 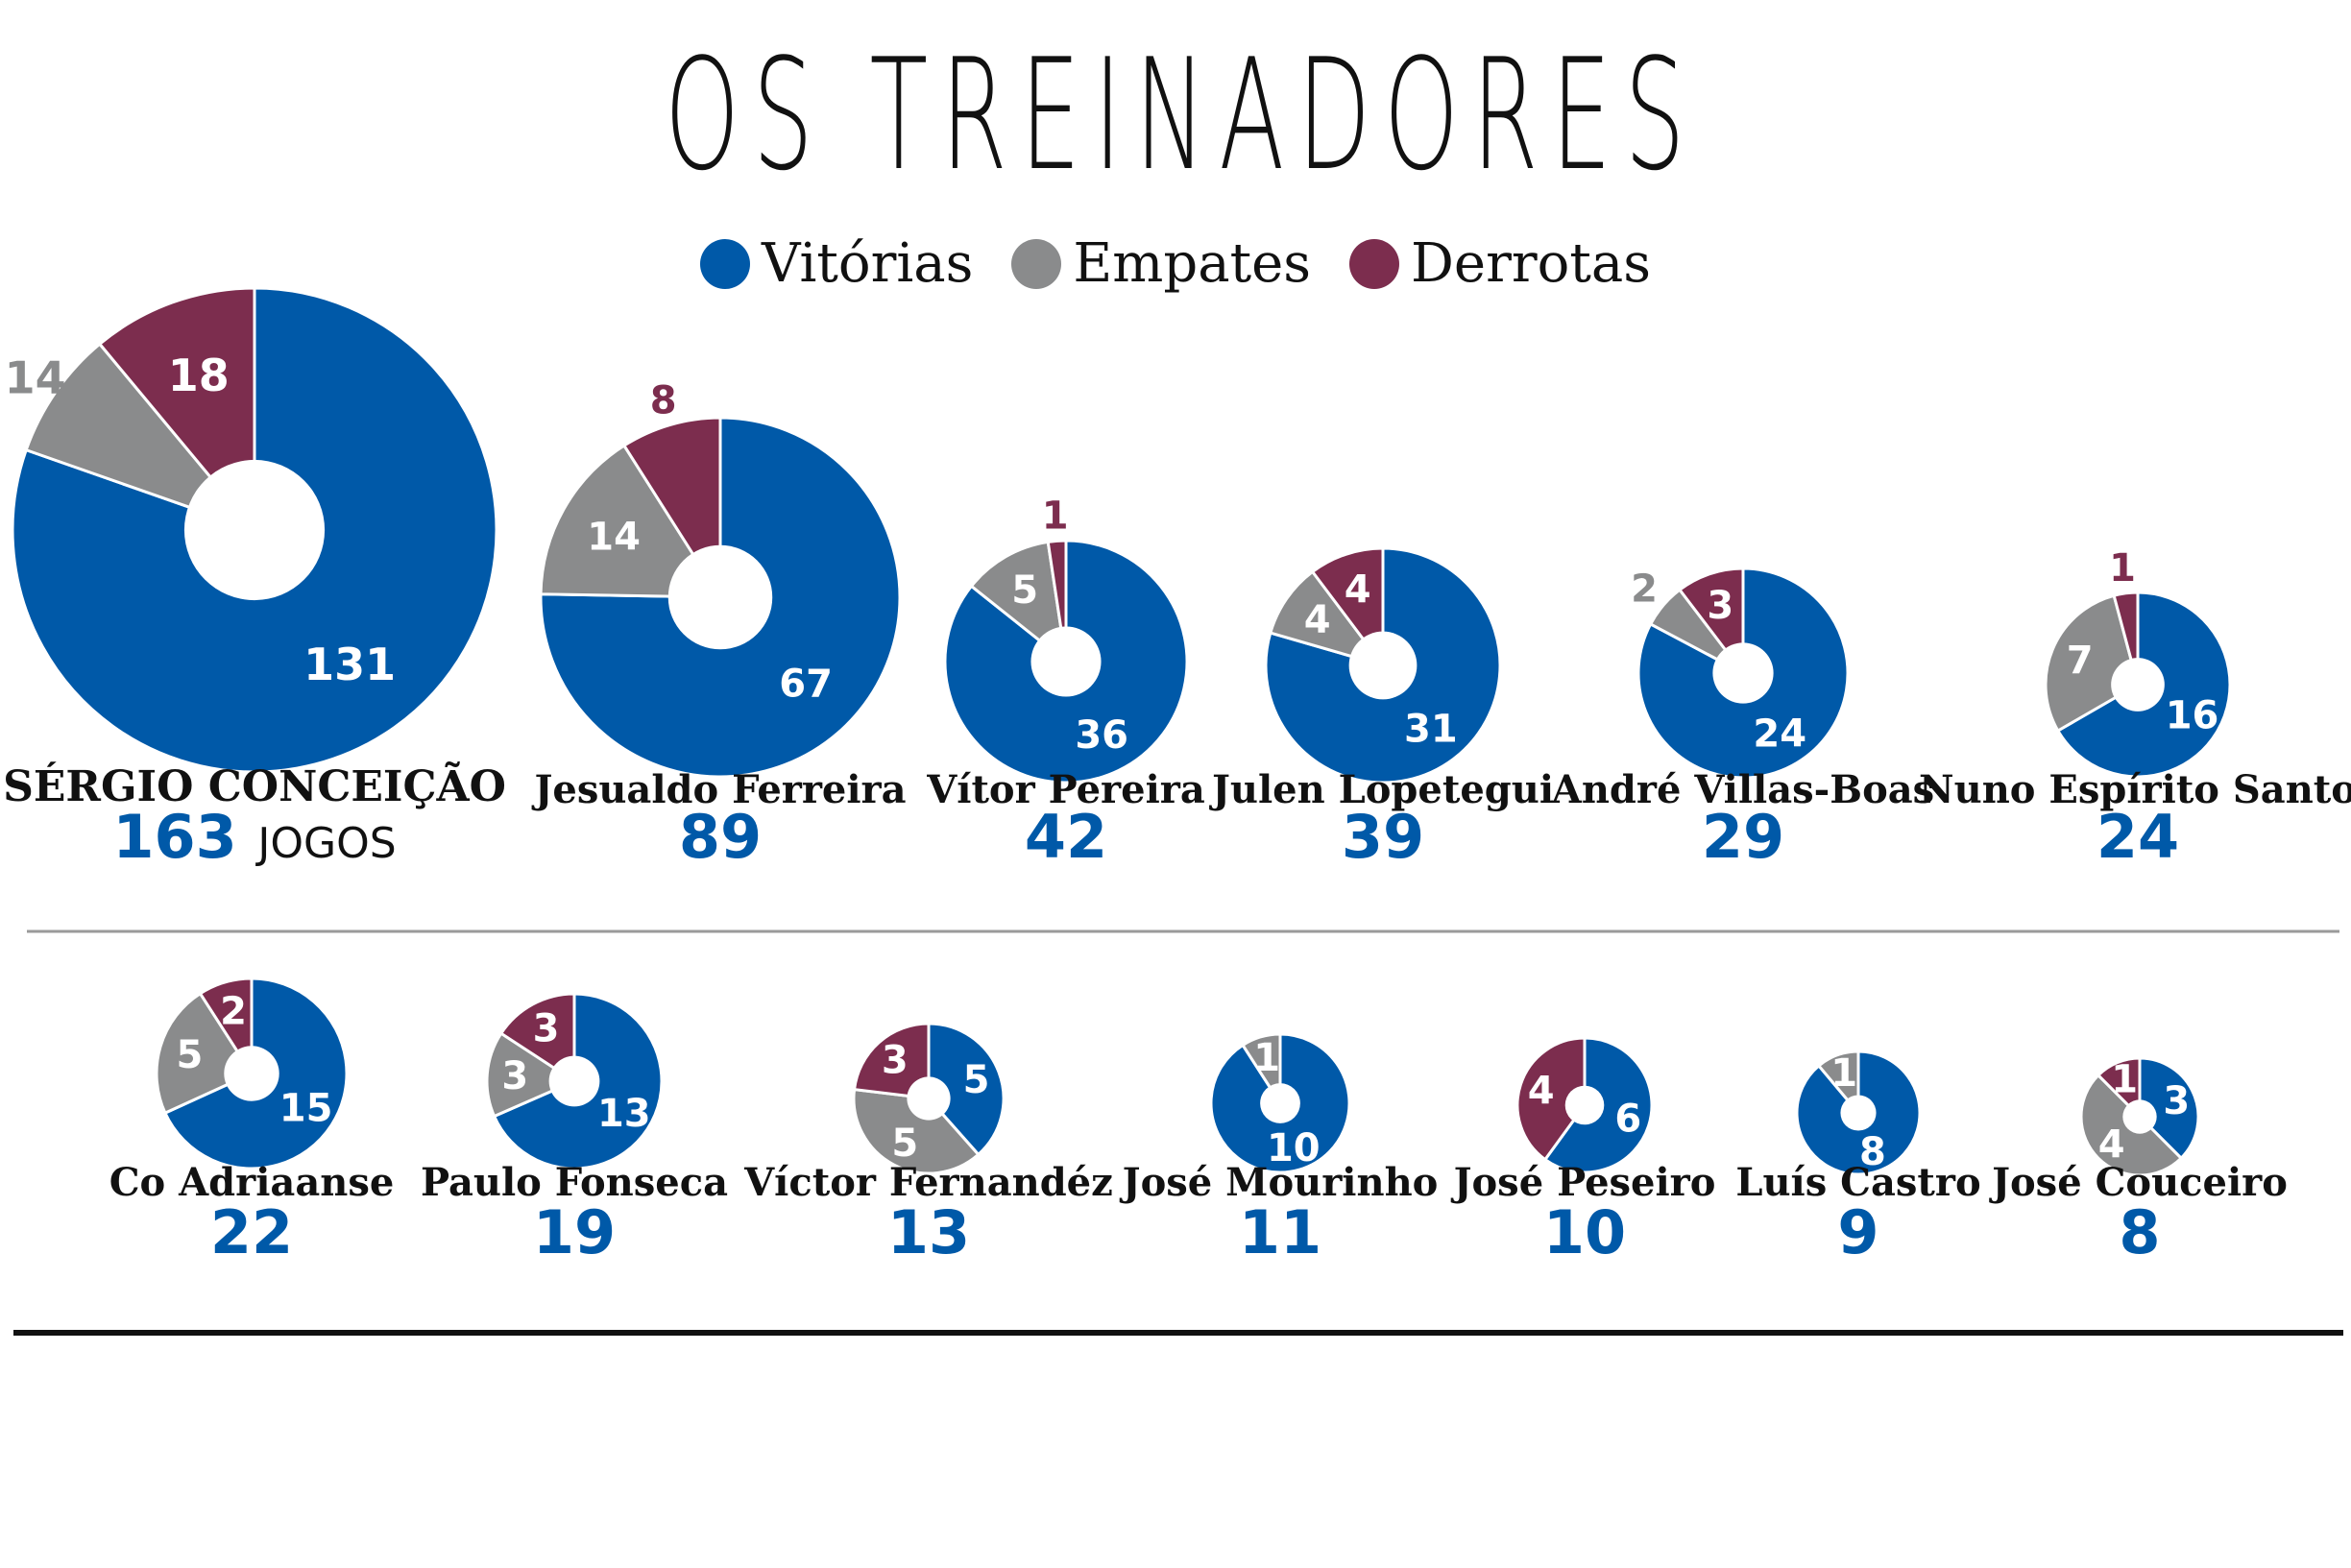 I want to click on legend-label-draws: Empates, so click(x=1192, y=263).